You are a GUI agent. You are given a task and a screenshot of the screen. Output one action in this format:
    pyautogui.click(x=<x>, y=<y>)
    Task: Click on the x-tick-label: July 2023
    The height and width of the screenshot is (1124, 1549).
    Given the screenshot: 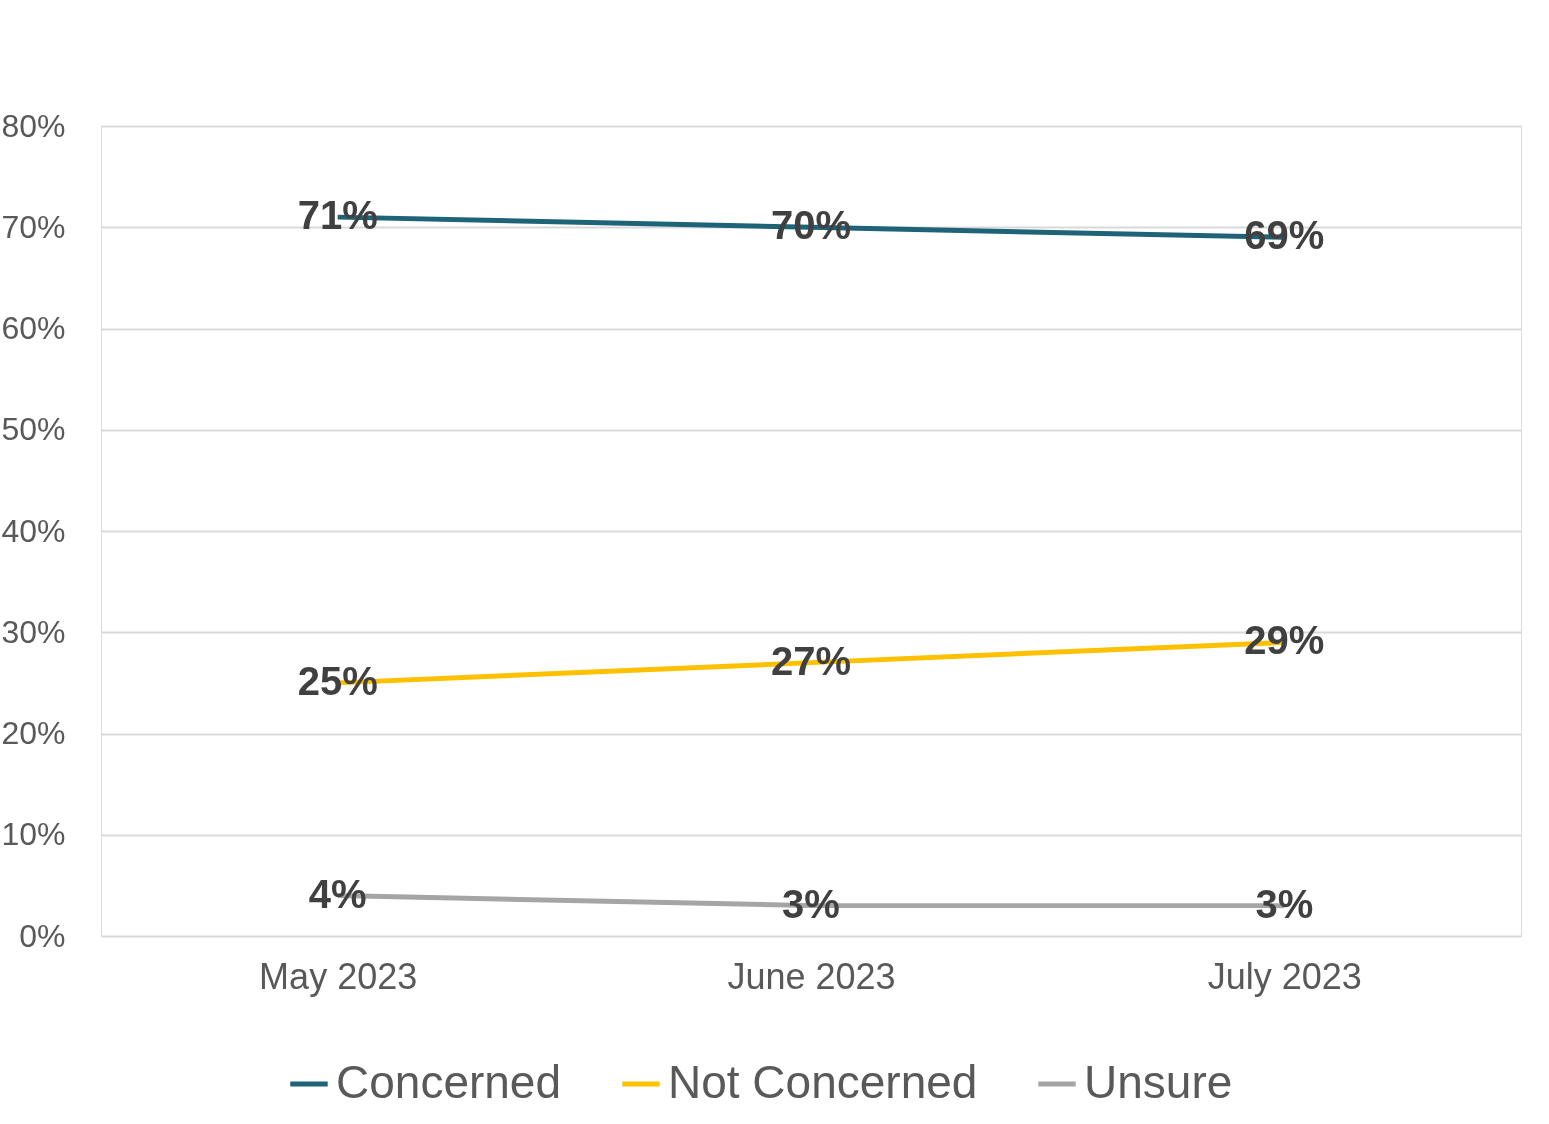 What is the action you would take?
    pyautogui.click(x=1284, y=976)
    